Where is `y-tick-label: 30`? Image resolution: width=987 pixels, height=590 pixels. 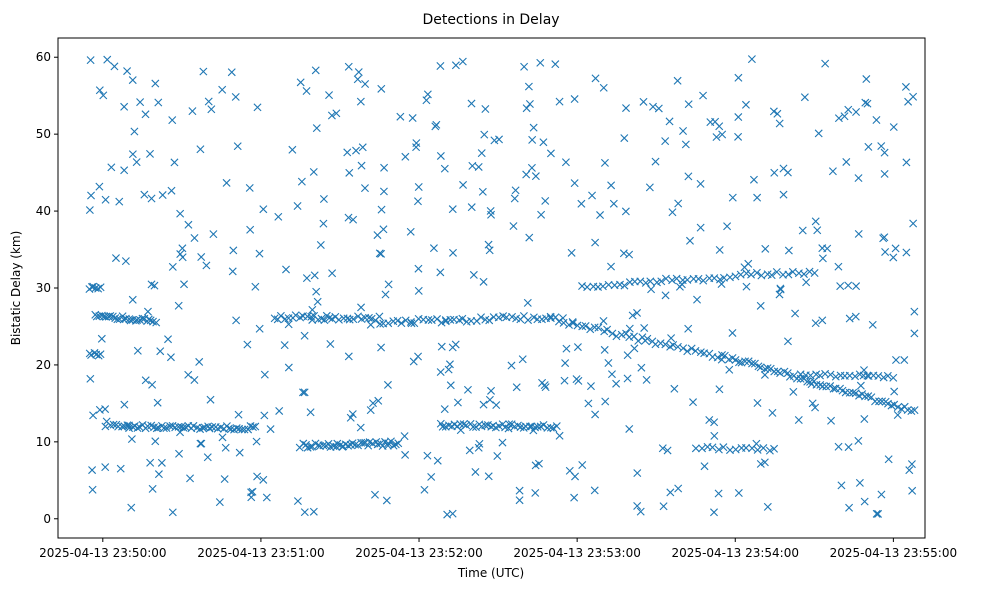 y-tick-label: 30 is located at coordinates (43, 288).